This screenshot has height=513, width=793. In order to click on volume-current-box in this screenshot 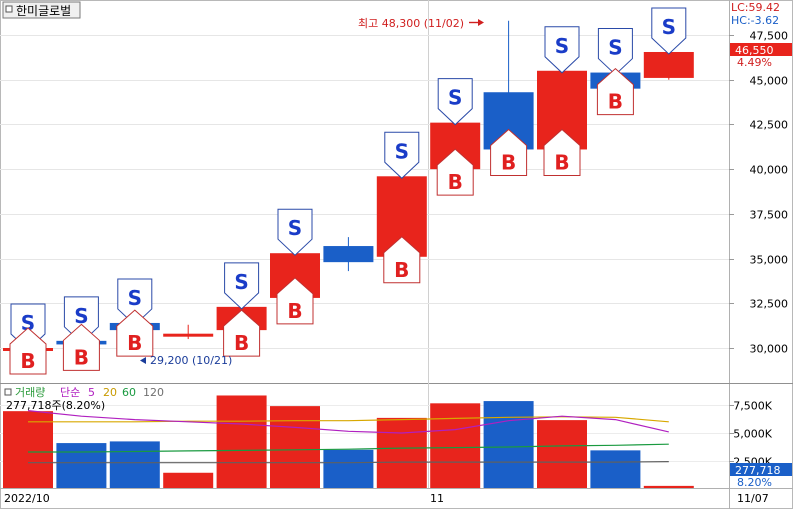, I will do `click(761, 469)`.